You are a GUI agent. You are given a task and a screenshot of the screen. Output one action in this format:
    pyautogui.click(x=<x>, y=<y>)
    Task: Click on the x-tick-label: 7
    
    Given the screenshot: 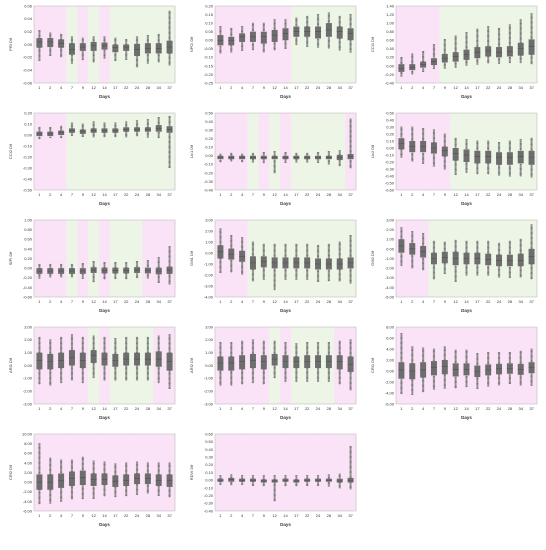 What is the action you would take?
    pyautogui.click(x=253, y=87)
    